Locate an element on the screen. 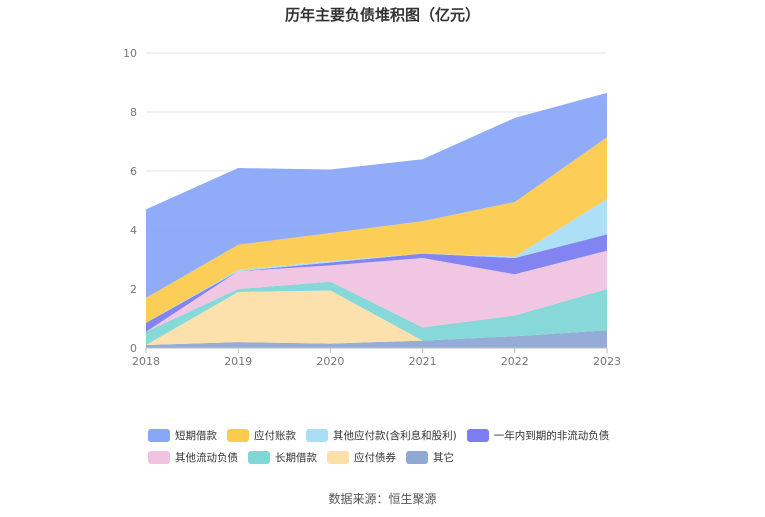 This screenshot has width=765, height=517. chart-title: 历年主要负债堆积图（亿元） is located at coordinates (382, 15).